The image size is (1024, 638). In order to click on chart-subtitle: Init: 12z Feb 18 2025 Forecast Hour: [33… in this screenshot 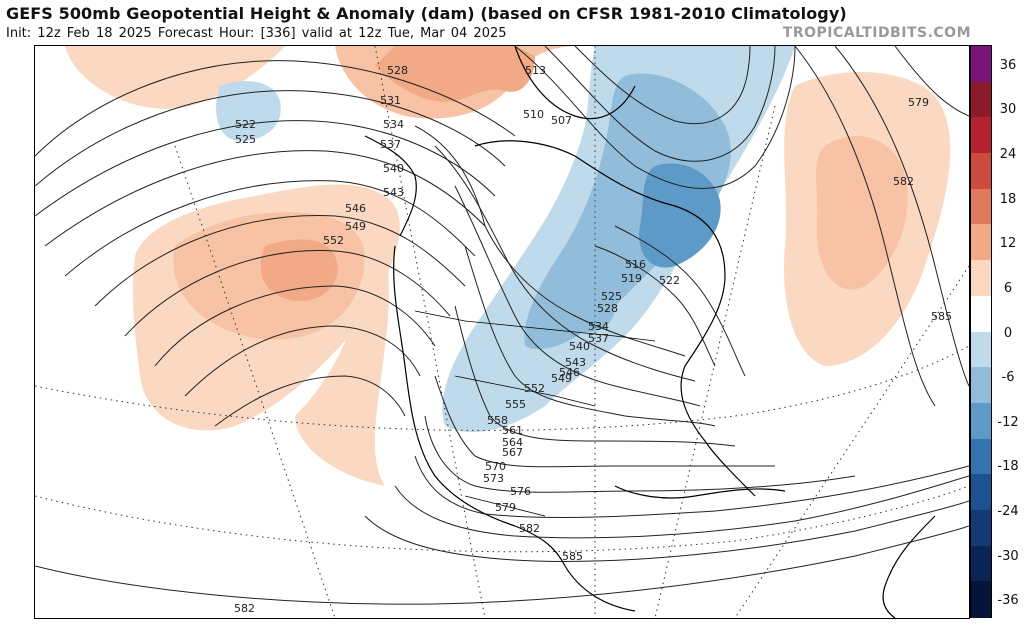, I will do `click(256, 33)`.